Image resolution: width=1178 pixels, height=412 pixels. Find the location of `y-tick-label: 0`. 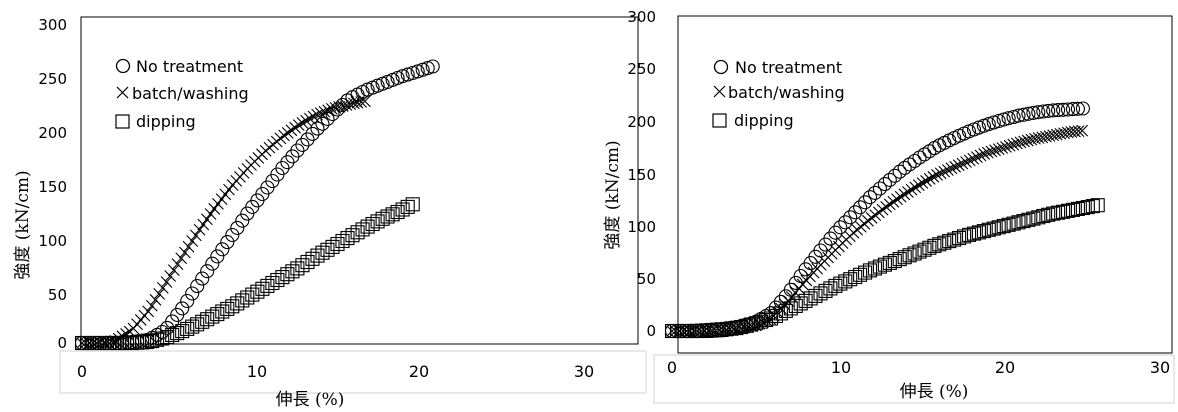

y-tick-label: 0 is located at coordinates (651, 331).